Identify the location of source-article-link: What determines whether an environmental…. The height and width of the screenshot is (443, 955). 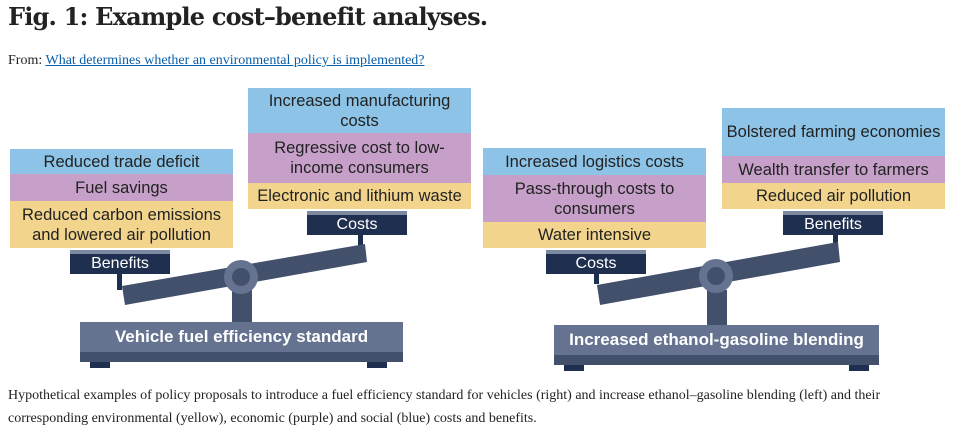
(235, 60).